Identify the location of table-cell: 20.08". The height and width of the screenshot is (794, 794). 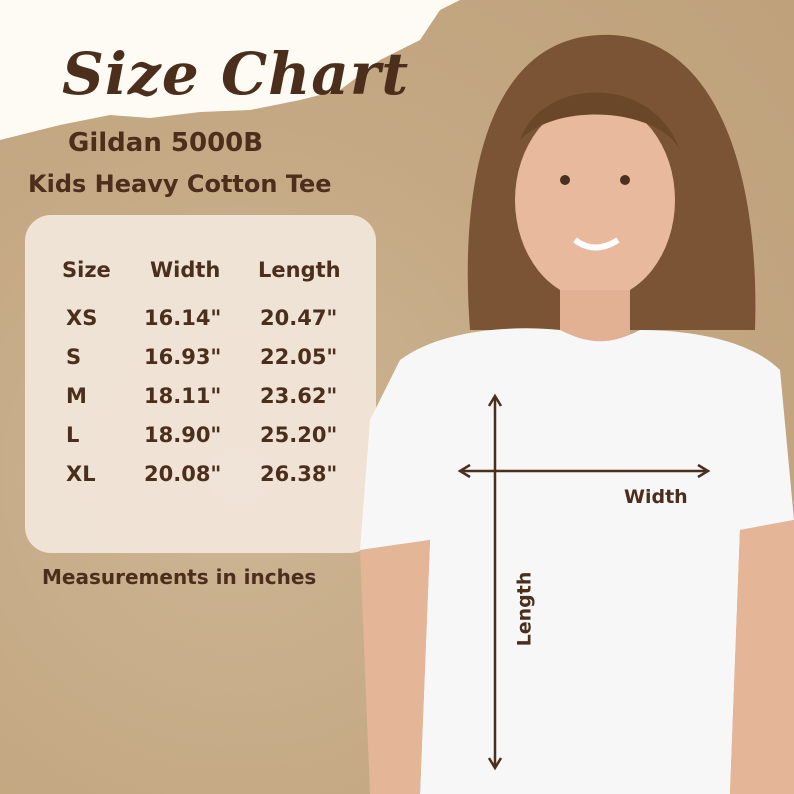
(183, 474).